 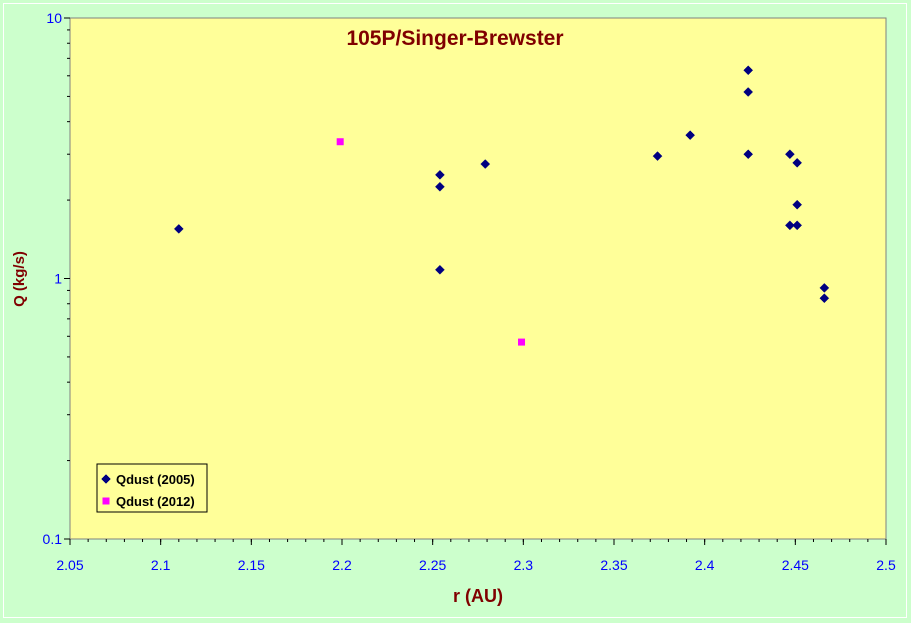 I want to click on legend-box, so click(x=152, y=488).